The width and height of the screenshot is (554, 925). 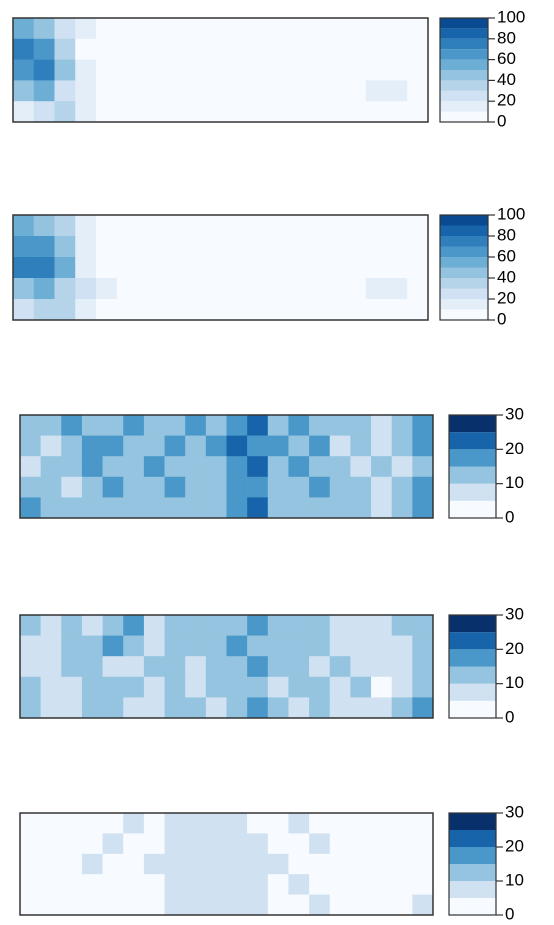 What do you see at coordinates (220, 267) in the screenshot?
I see `plot-frame` at bounding box center [220, 267].